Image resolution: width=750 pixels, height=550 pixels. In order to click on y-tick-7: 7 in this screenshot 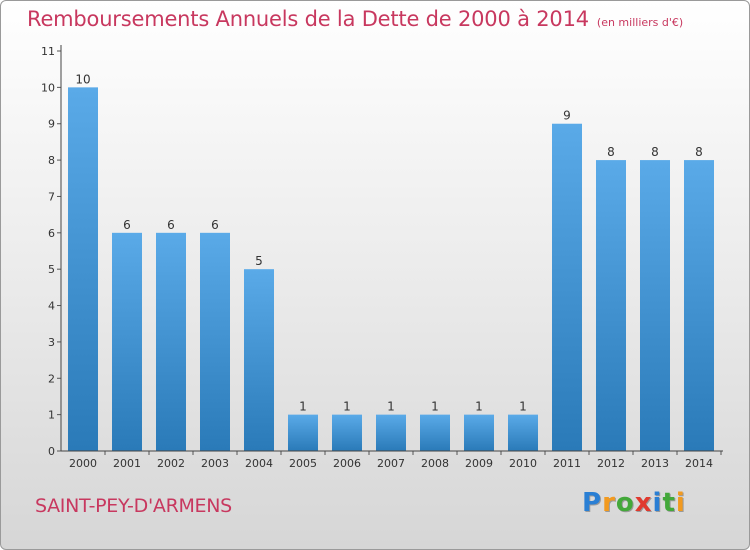, I will do `click(51, 196)`.